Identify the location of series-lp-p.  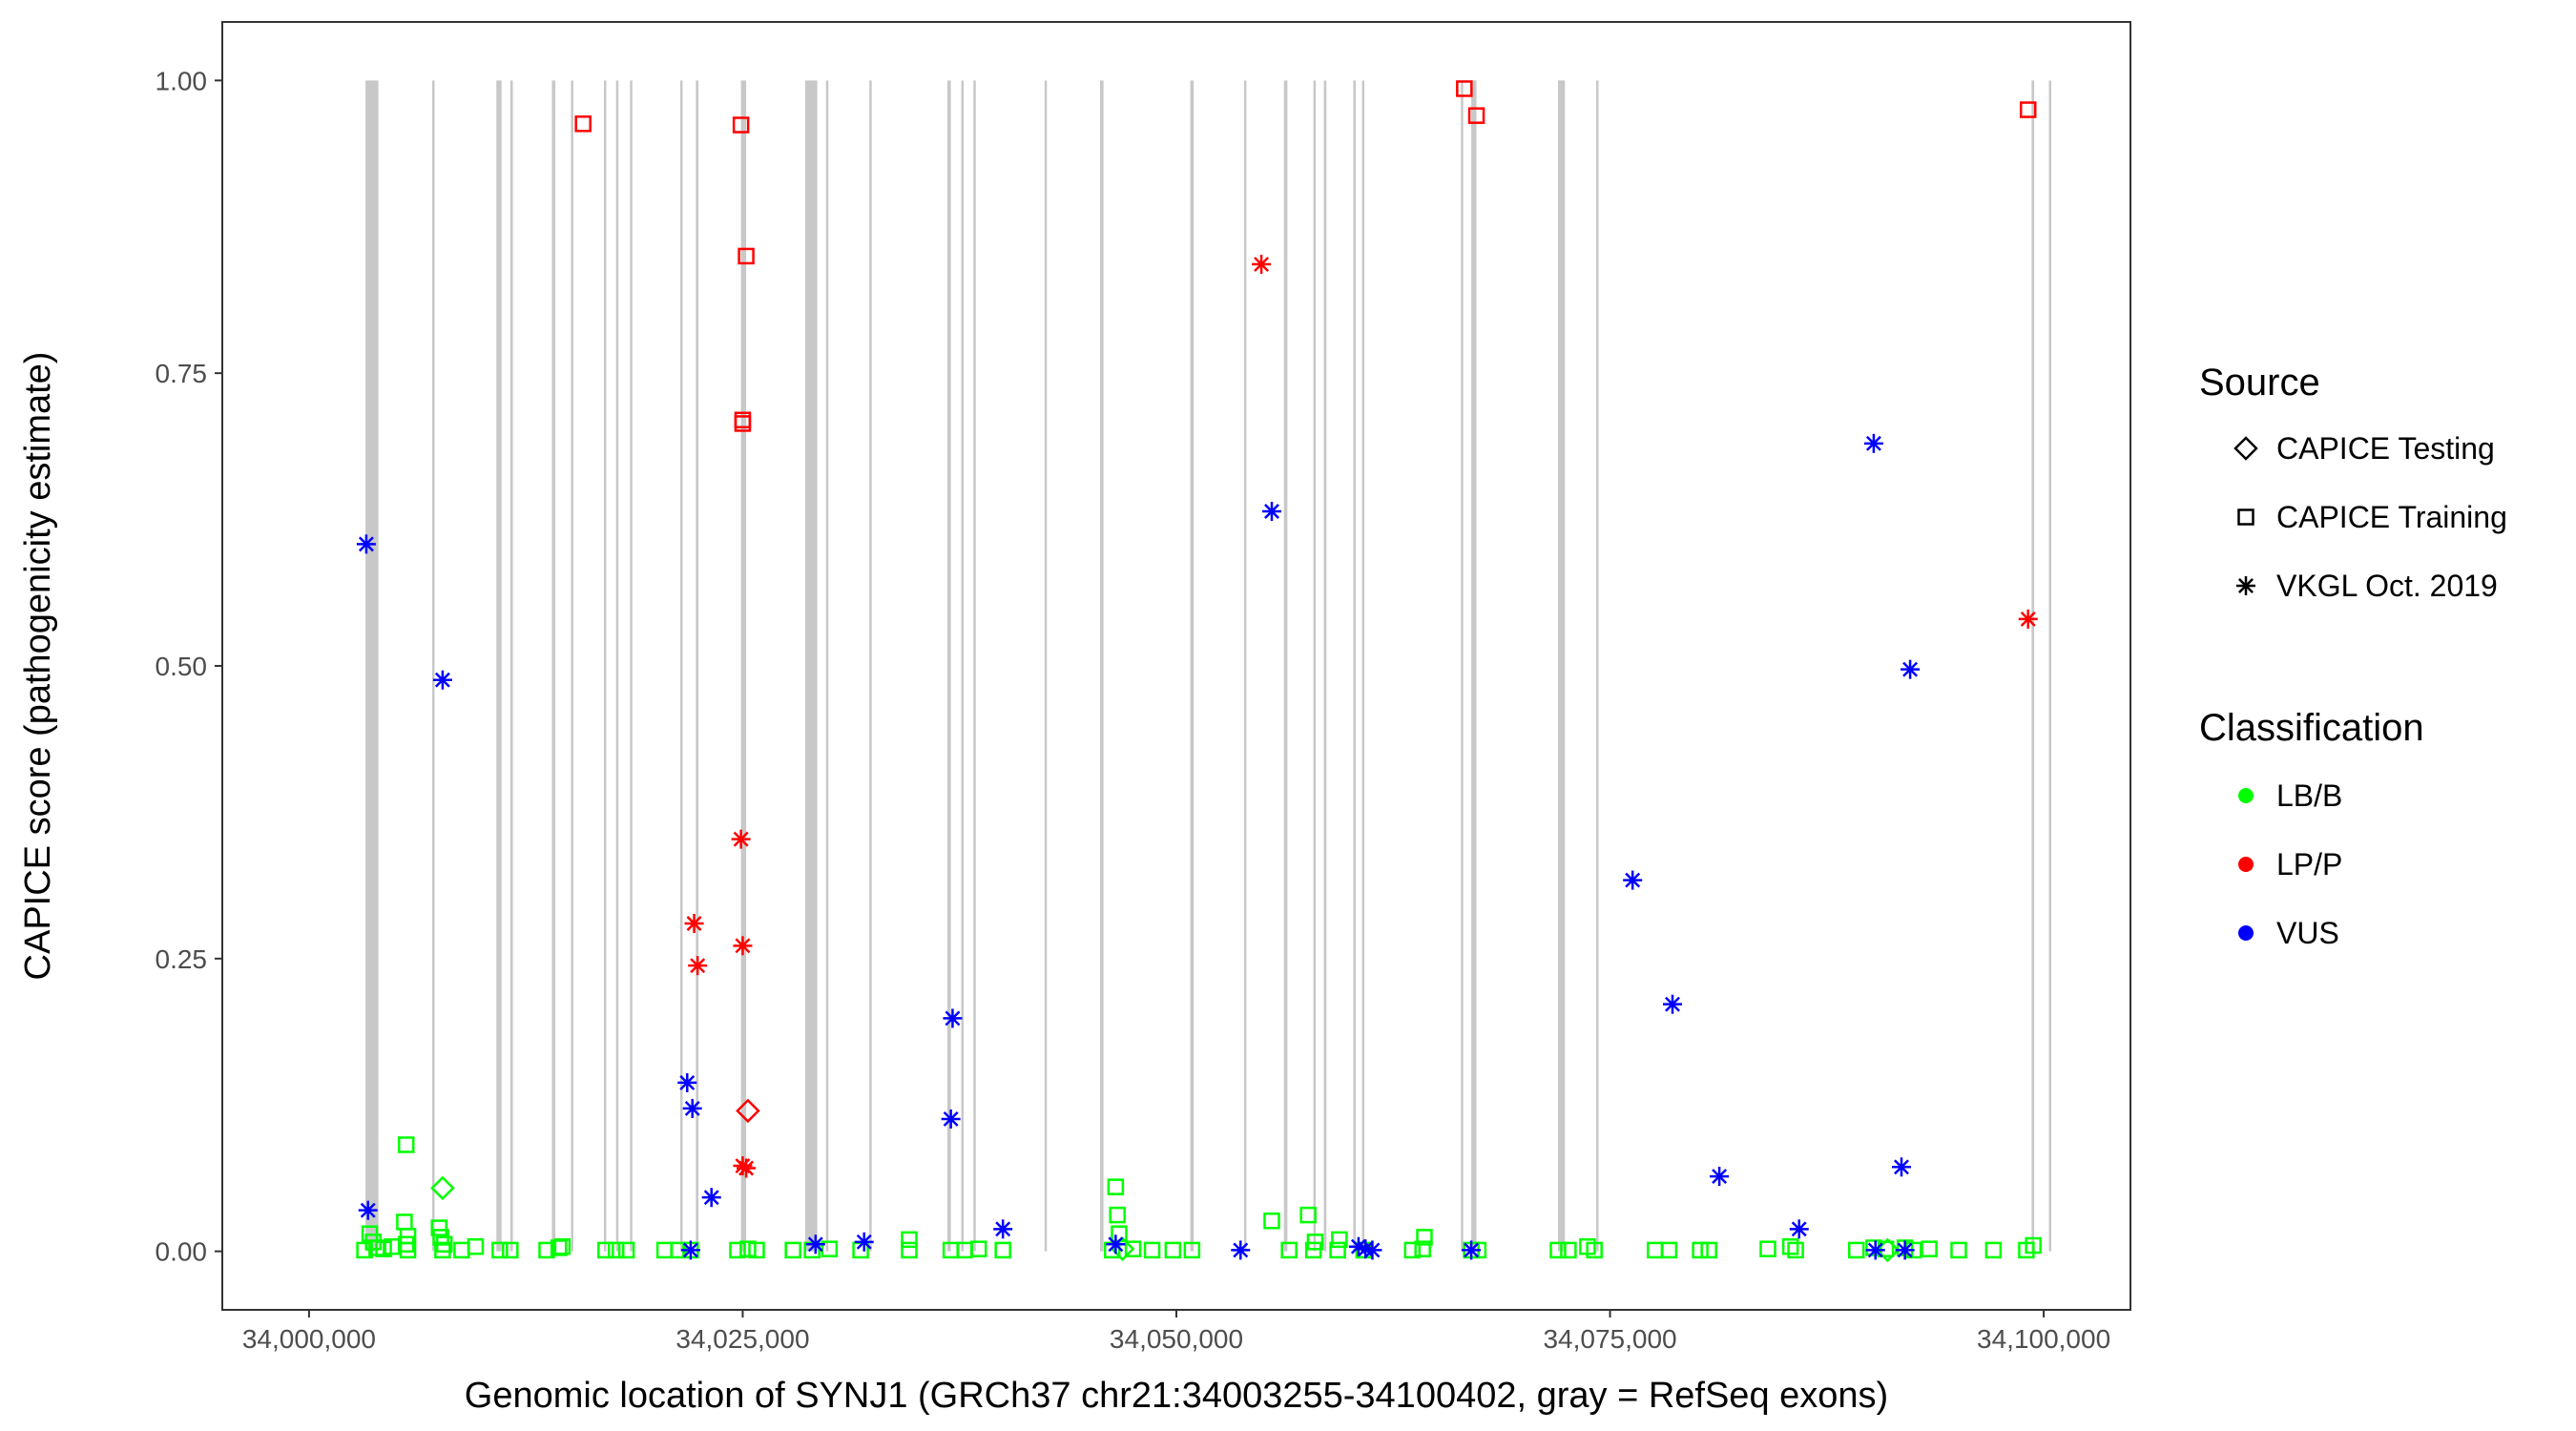
(748, 1111).